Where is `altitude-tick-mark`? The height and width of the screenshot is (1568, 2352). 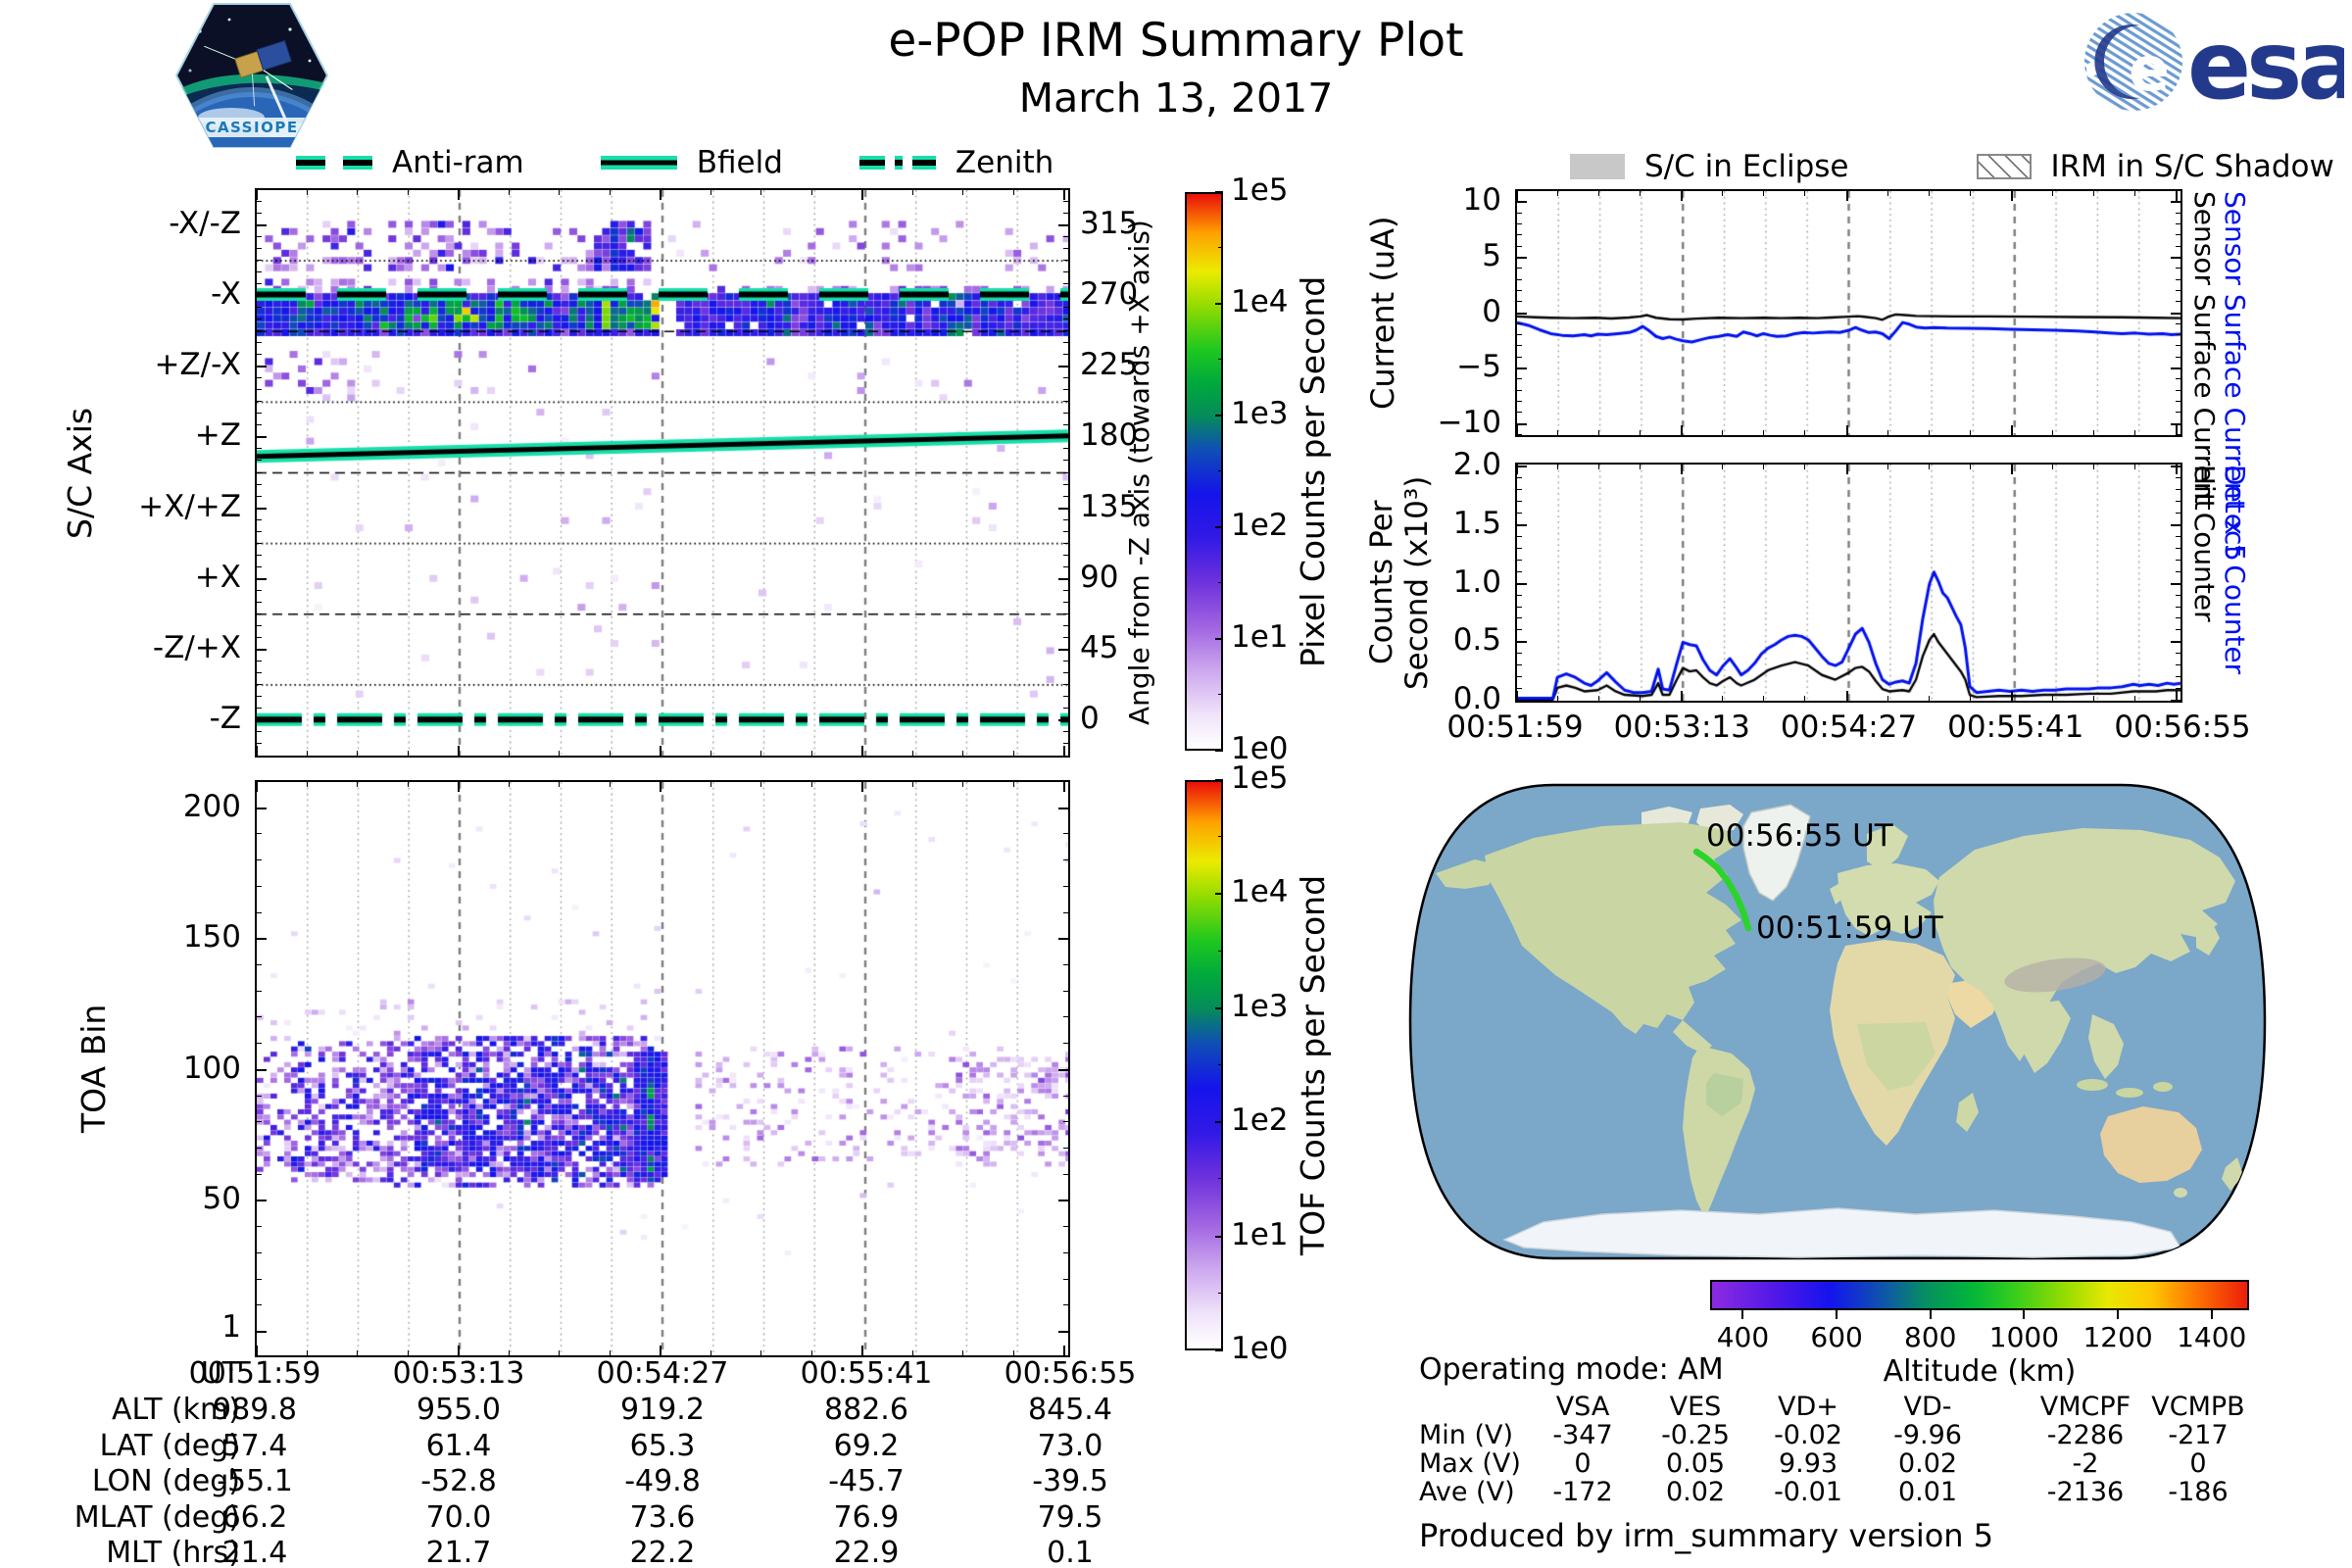
altitude-tick-mark is located at coordinates (2118, 1314).